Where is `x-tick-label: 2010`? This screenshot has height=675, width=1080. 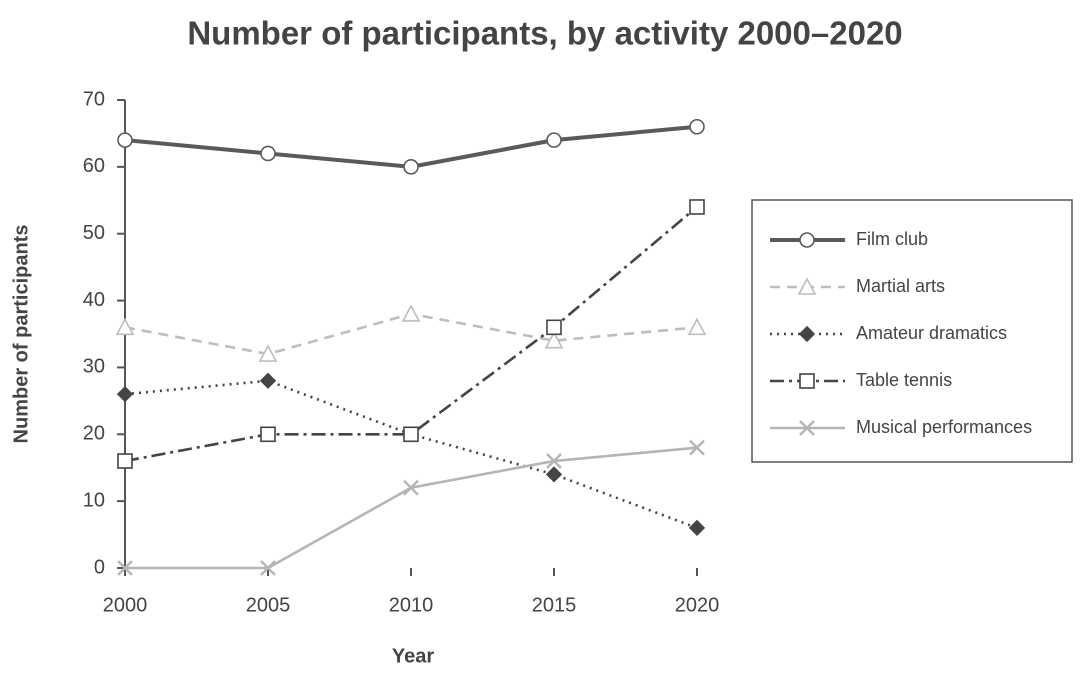 x-tick-label: 2010 is located at coordinates (411, 605).